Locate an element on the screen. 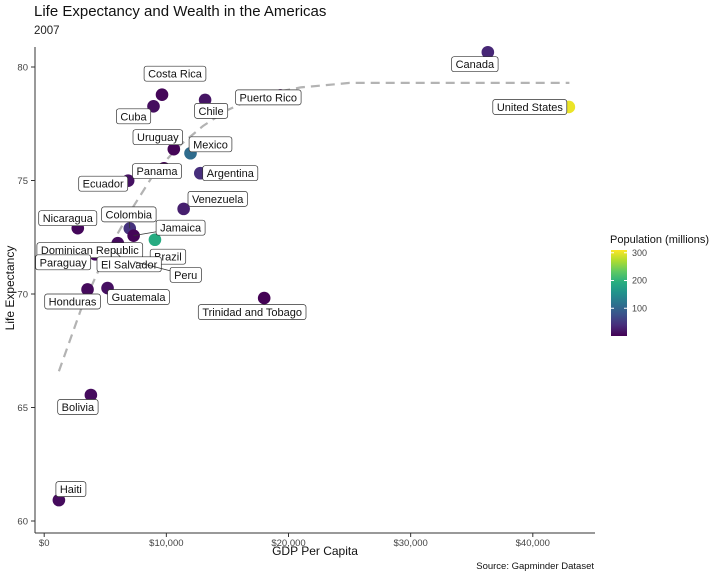 The image size is (720, 576). point-label: Paraguay is located at coordinates (63, 262).